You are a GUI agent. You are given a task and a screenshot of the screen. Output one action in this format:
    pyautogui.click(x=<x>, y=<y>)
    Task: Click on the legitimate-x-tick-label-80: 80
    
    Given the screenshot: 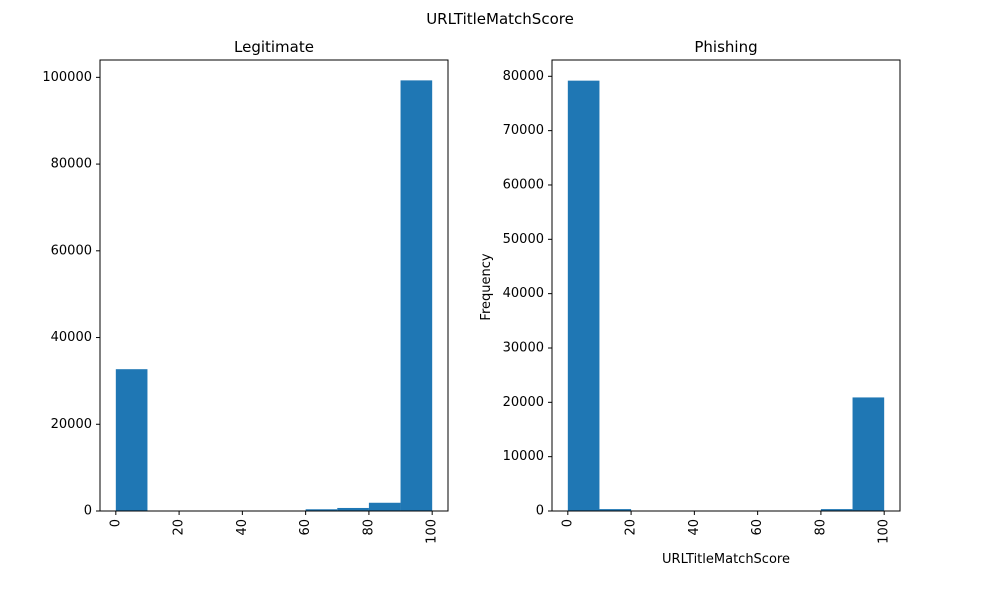 What is the action you would take?
    pyautogui.click(x=368, y=527)
    